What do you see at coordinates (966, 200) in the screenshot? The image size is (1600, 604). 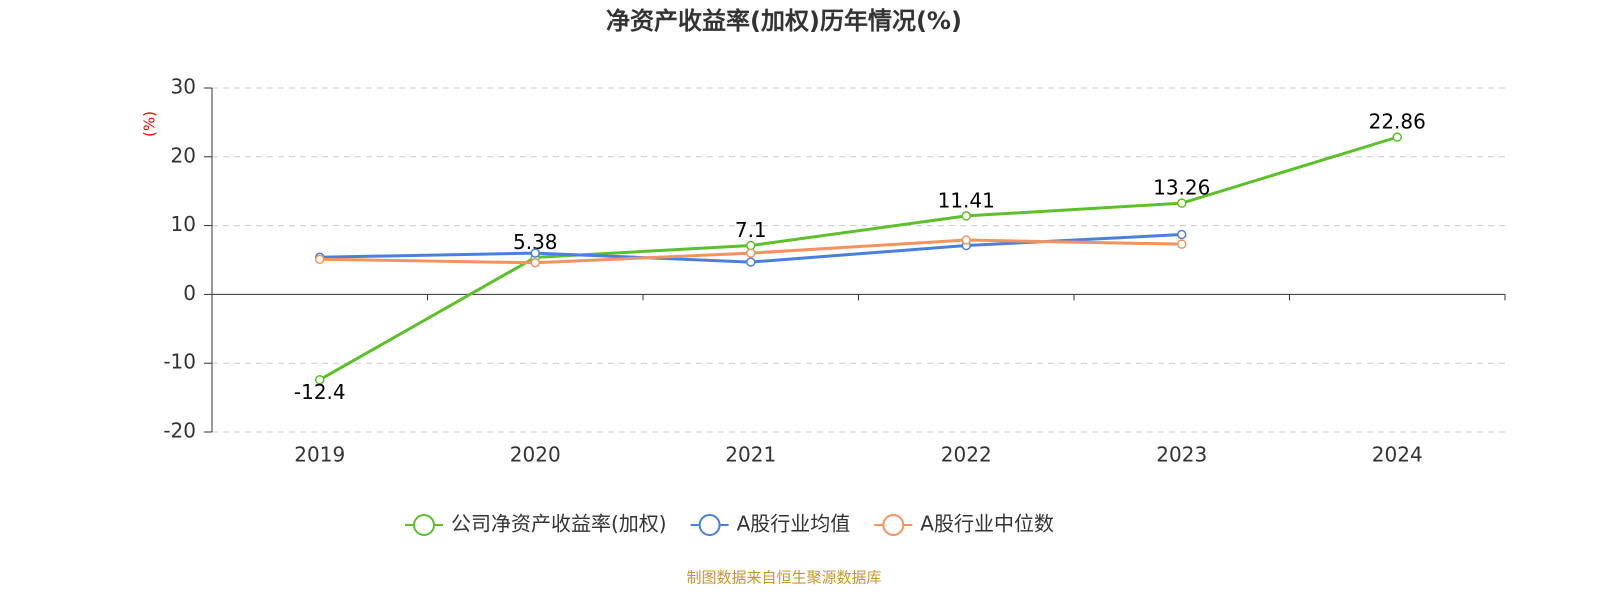 I see `data-label: 11.41` at bounding box center [966, 200].